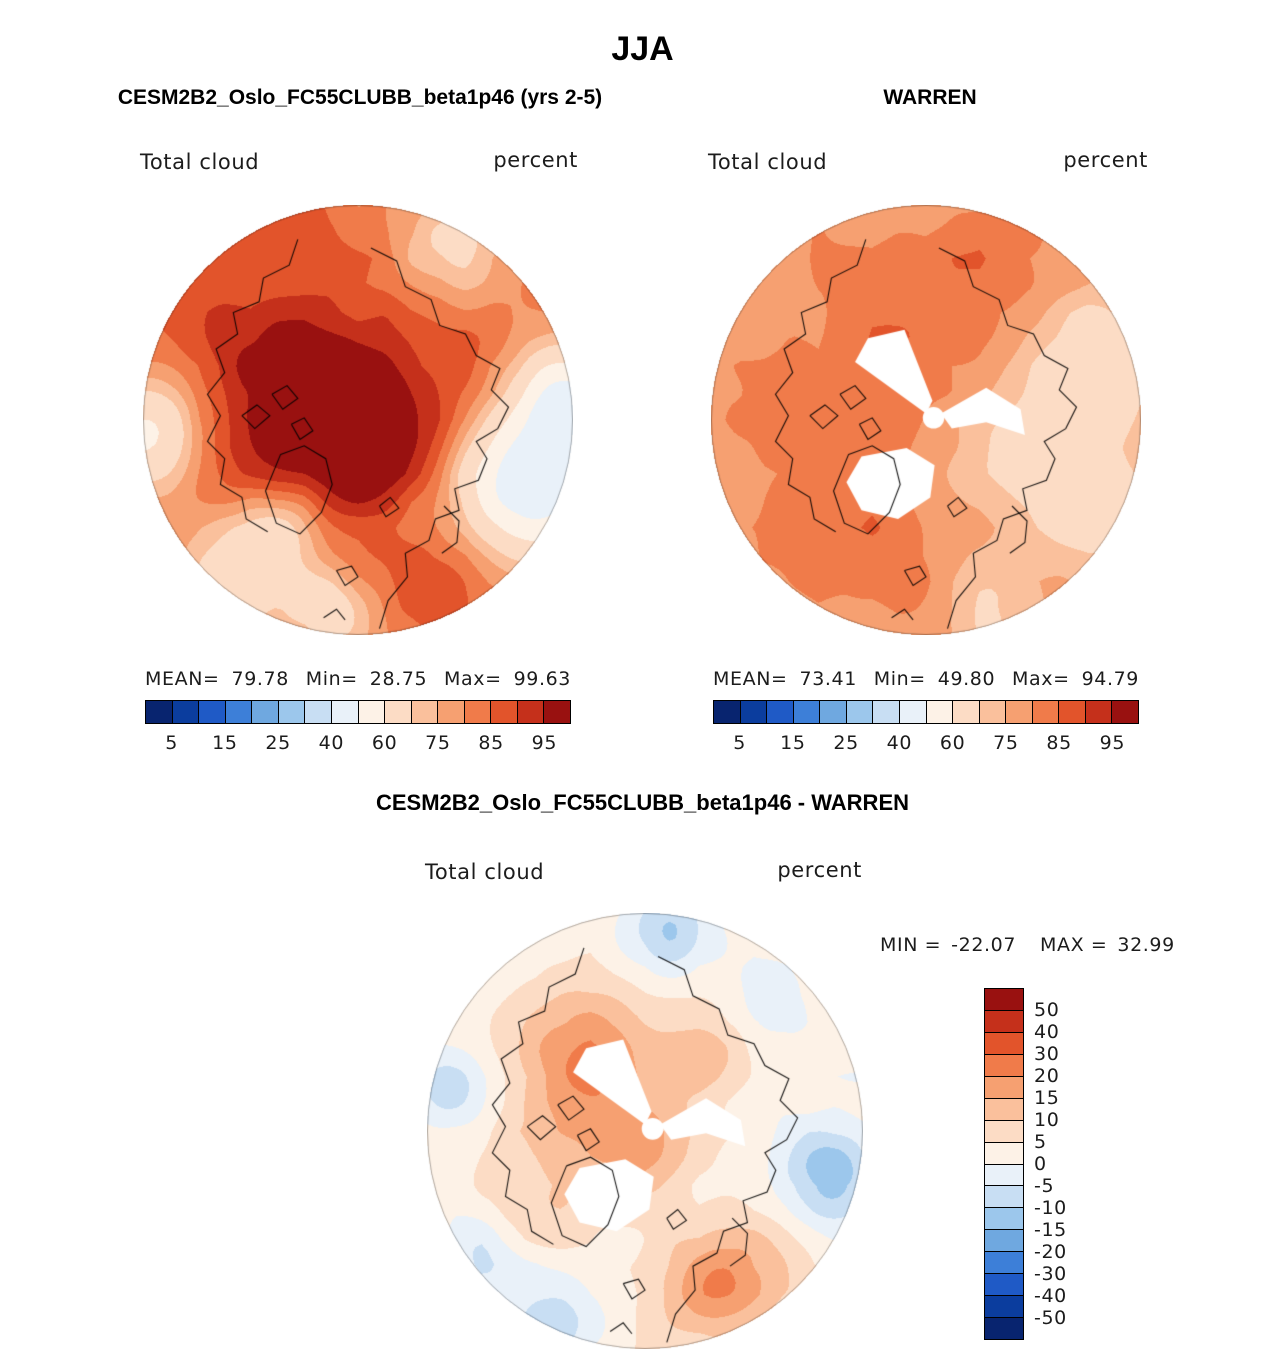 The image size is (1285, 1357). Describe the element at coordinates (200, 162) in the screenshot. I see `model-field-label: Total cloud` at that location.